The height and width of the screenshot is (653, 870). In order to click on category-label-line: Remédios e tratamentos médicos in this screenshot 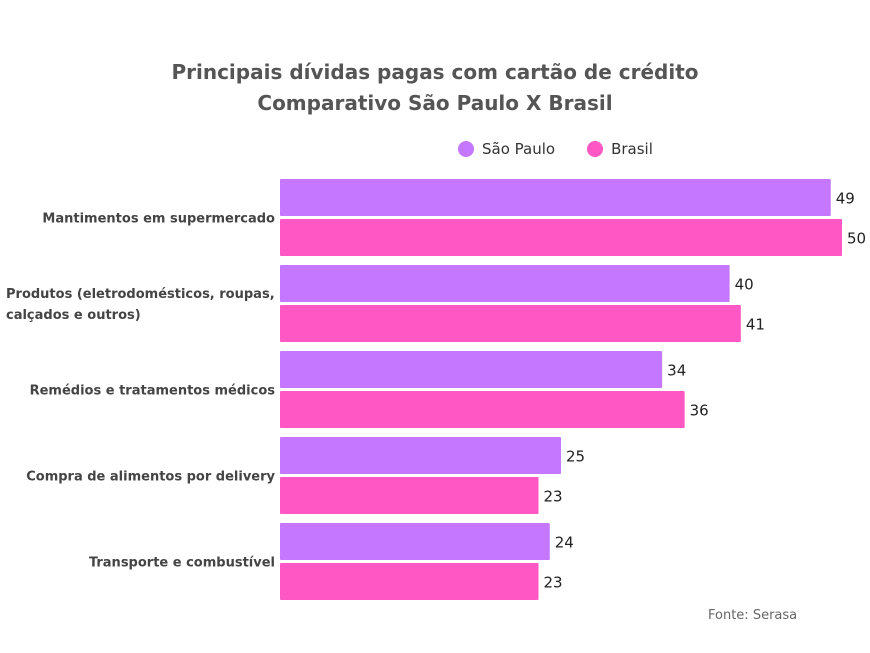, I will do `click(153, 391)`.